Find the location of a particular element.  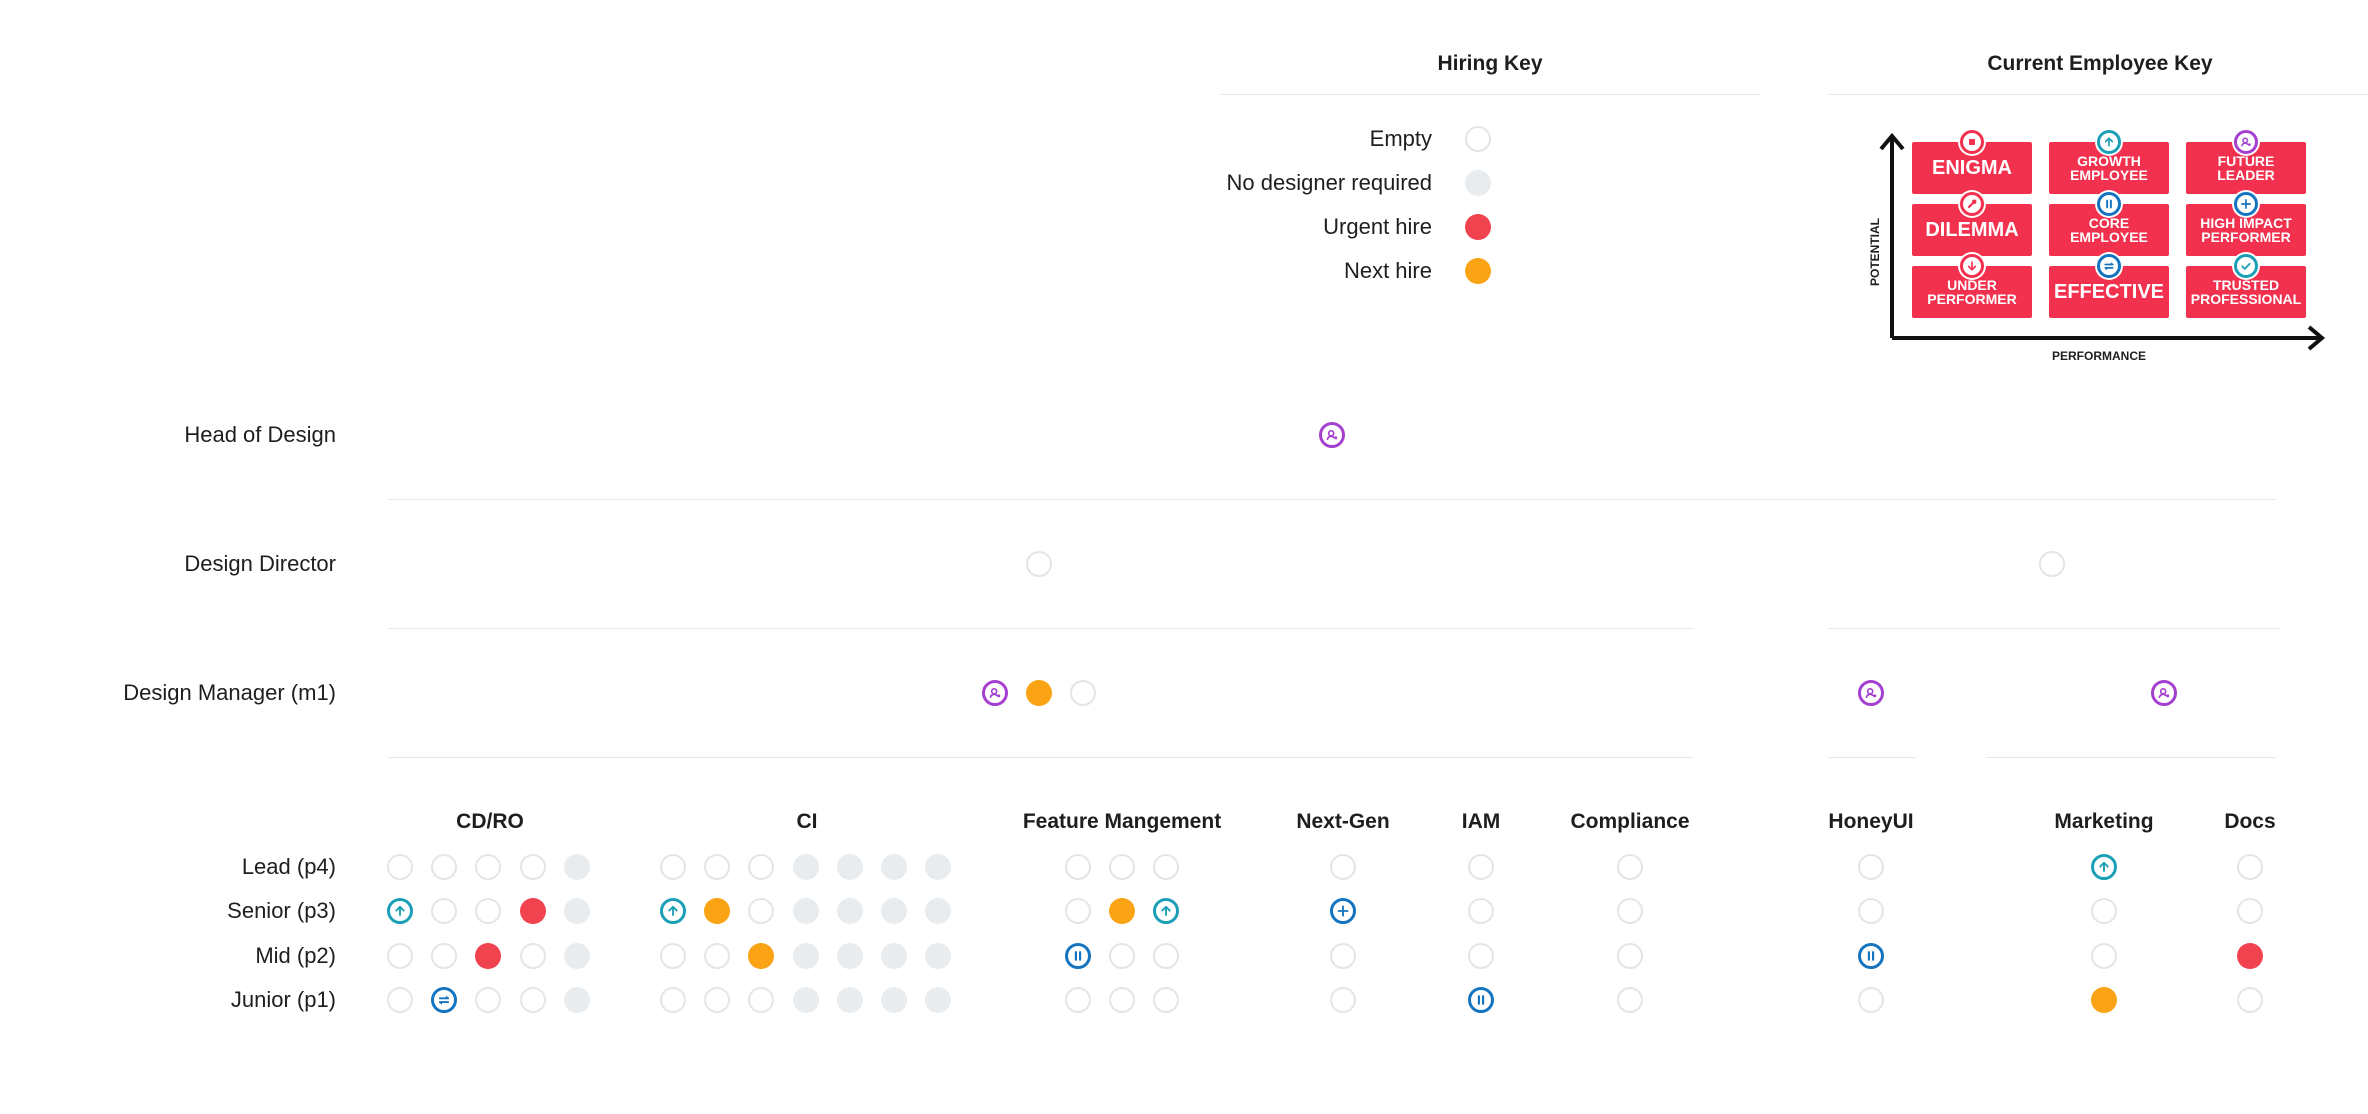

team-label: Feature Mangement is located at coordinates (1122, 821).